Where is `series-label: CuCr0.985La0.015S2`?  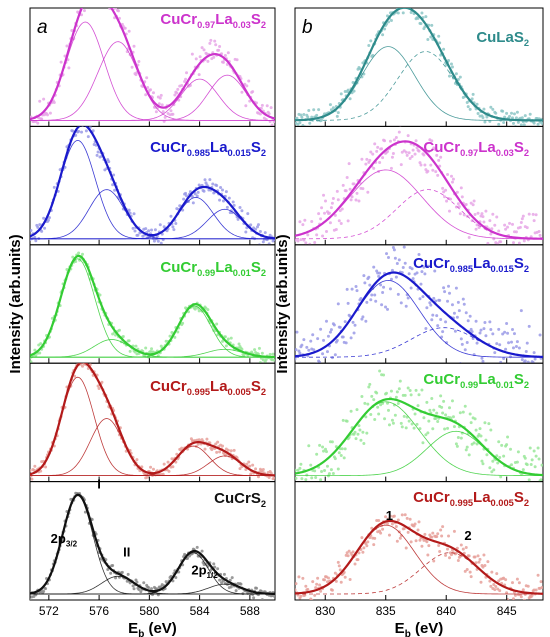 series-label: CuCr0.985La0.015S2 is located at coordinates (471, 264).